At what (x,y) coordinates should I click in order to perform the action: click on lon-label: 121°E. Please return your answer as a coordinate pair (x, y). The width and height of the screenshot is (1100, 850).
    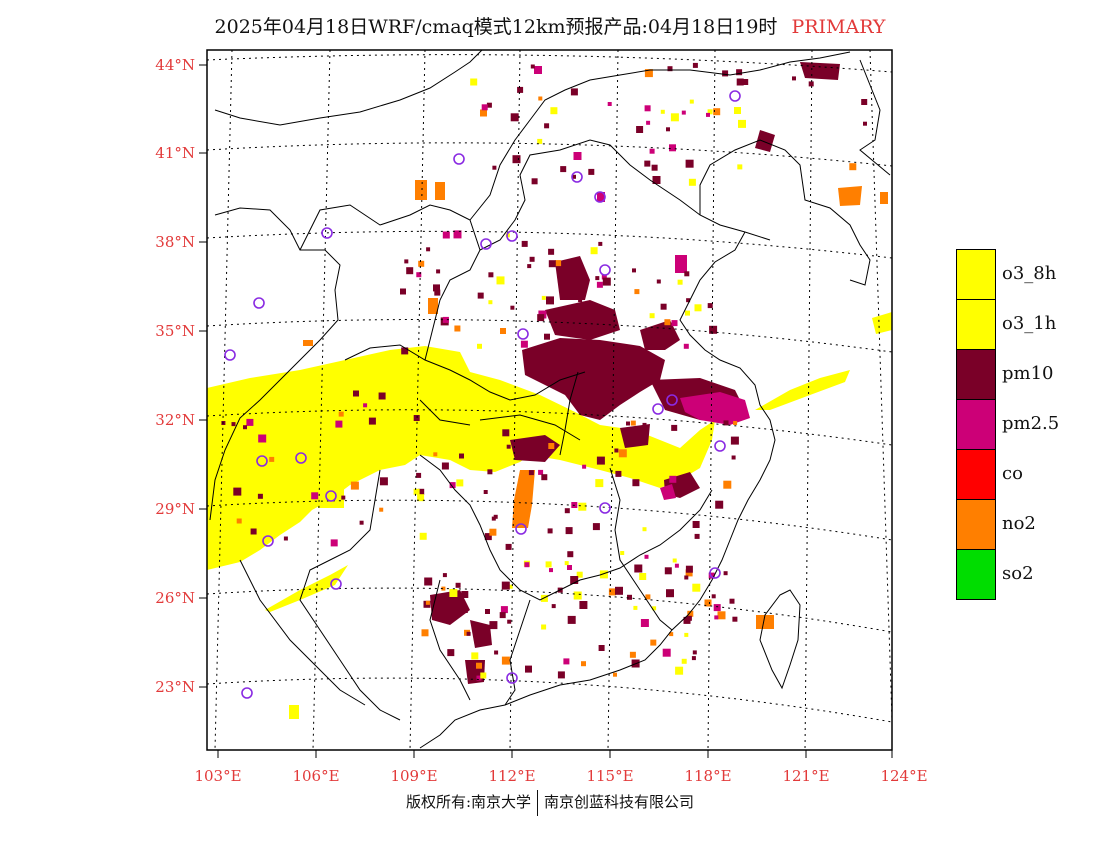
    Looking at the image, I should click on (805, 776).